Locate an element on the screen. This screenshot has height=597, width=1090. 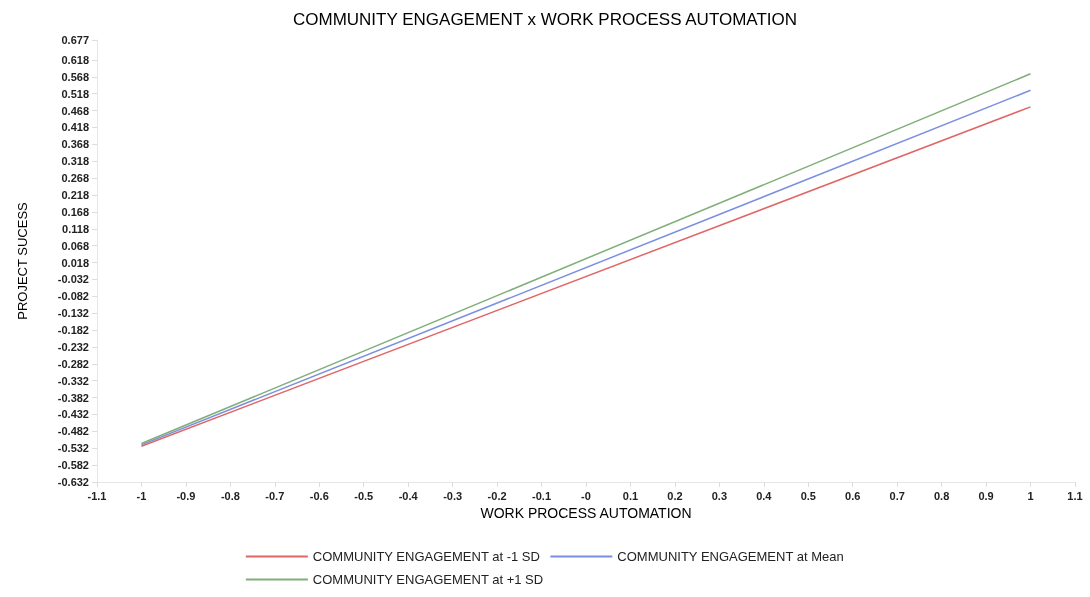
y-tick-label: -0.282 is located at coordinates (73, 363).